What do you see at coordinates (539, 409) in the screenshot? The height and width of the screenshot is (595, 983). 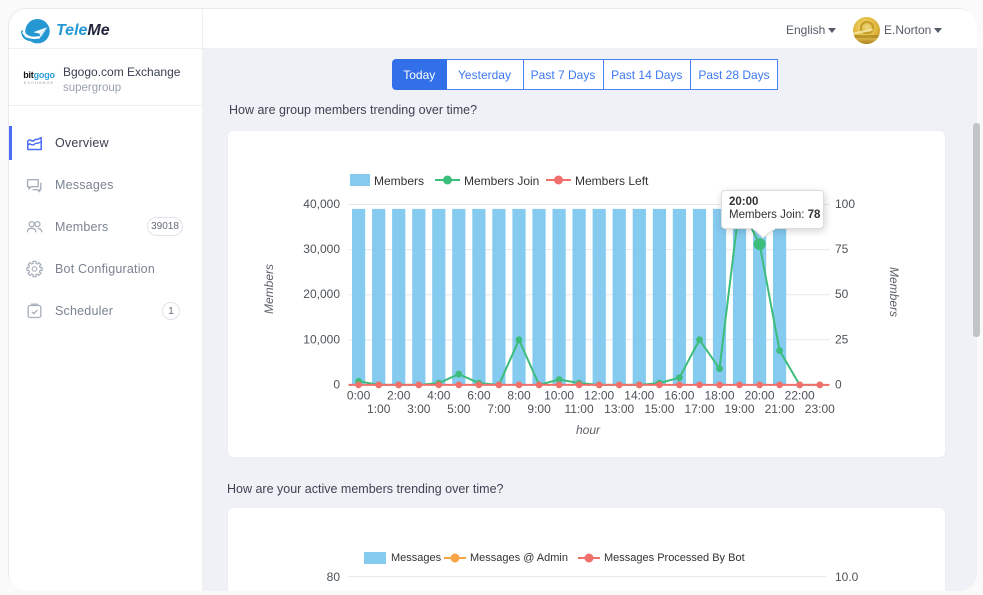 I see `svg-text: 9:00` at bounding box center [539, 409].